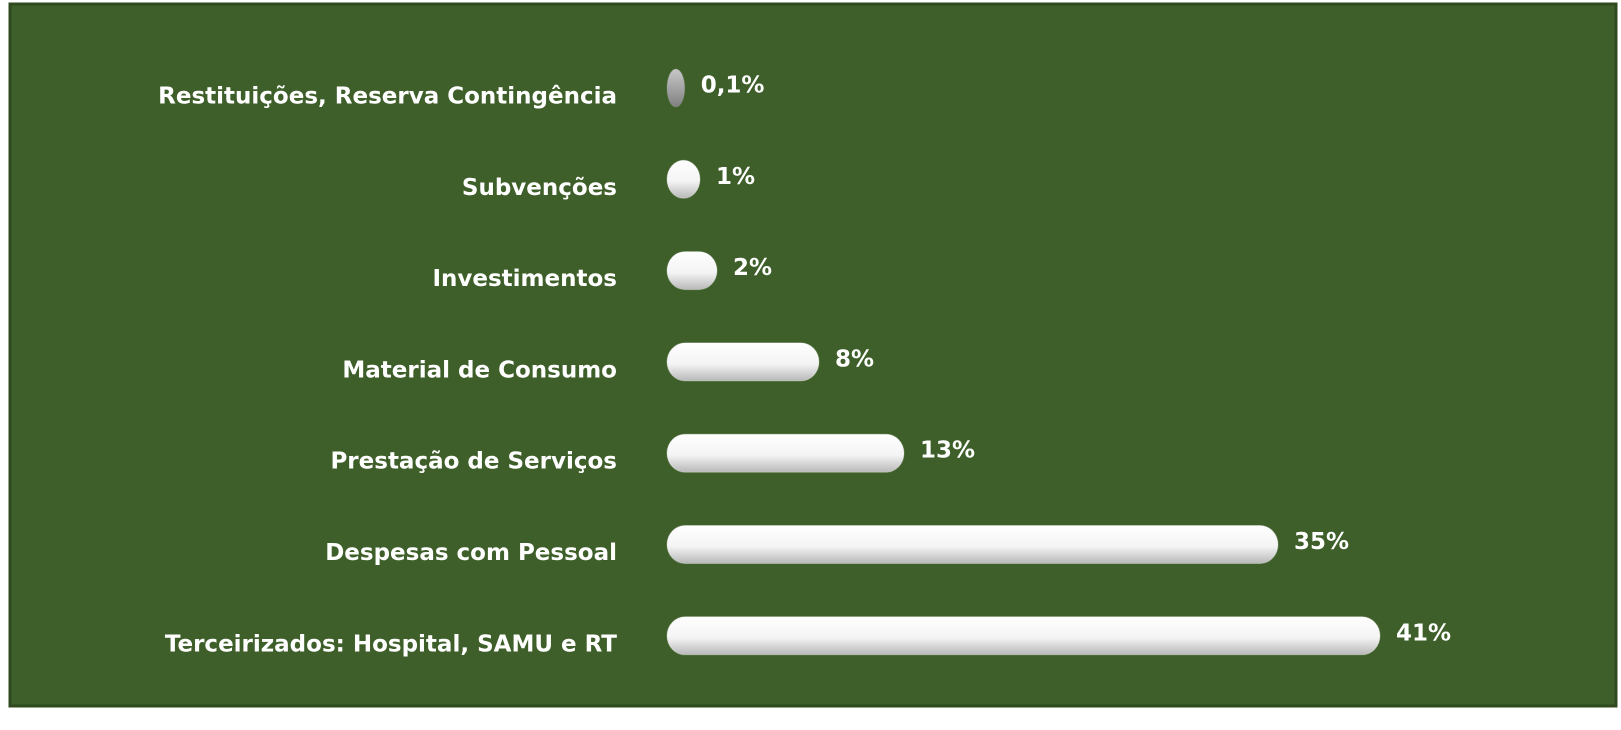 This screenshot has width=1621, height=730. I want to click on value-label: 8%, so click(854, 359).